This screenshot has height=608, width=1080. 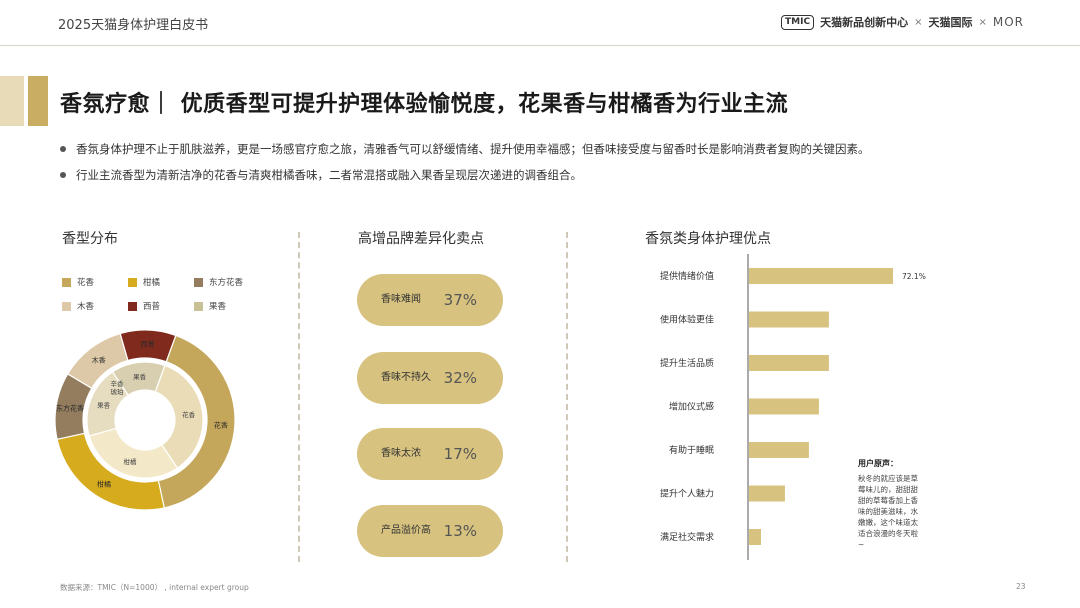 I want to click on legend-item: 花香, so click(x=95, y=282).